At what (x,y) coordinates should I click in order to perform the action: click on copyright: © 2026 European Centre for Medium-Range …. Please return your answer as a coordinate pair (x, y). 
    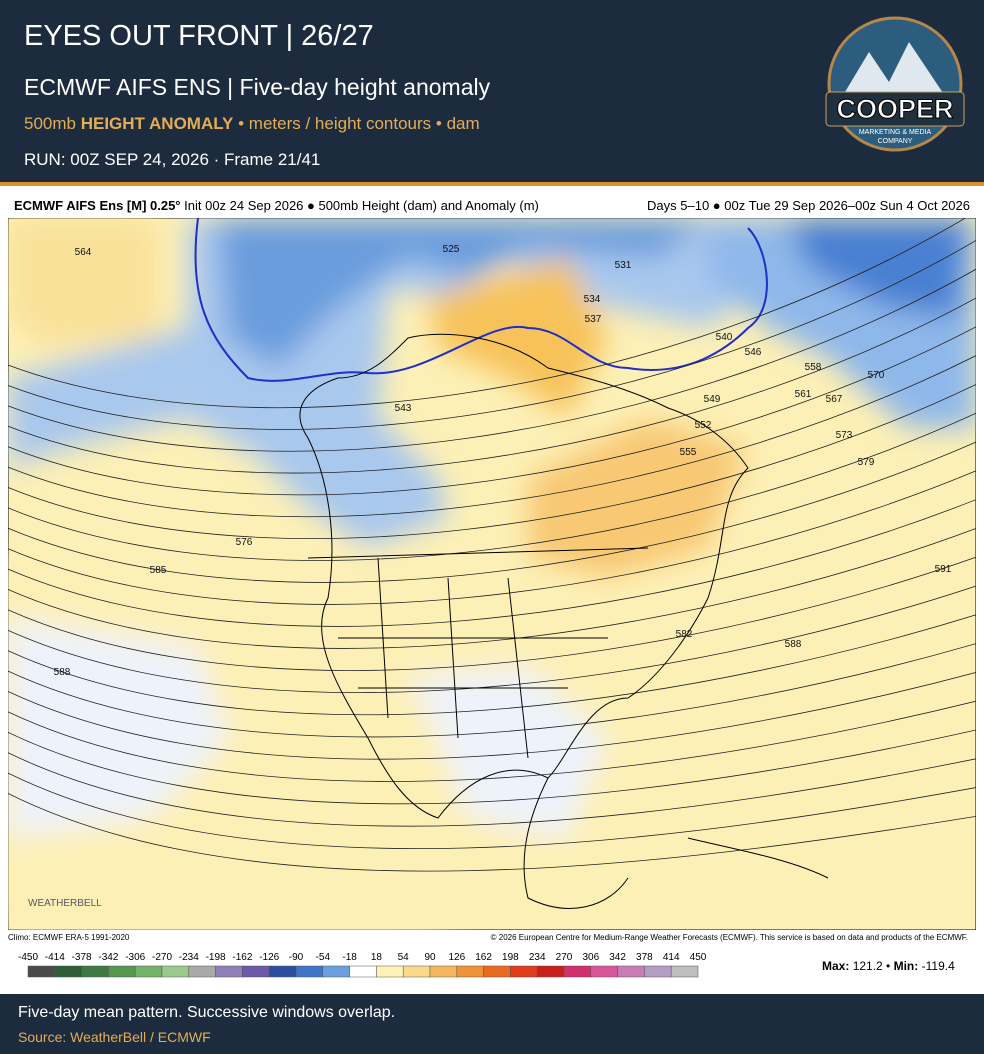
    Looking at the image, I should click on (729, 937).